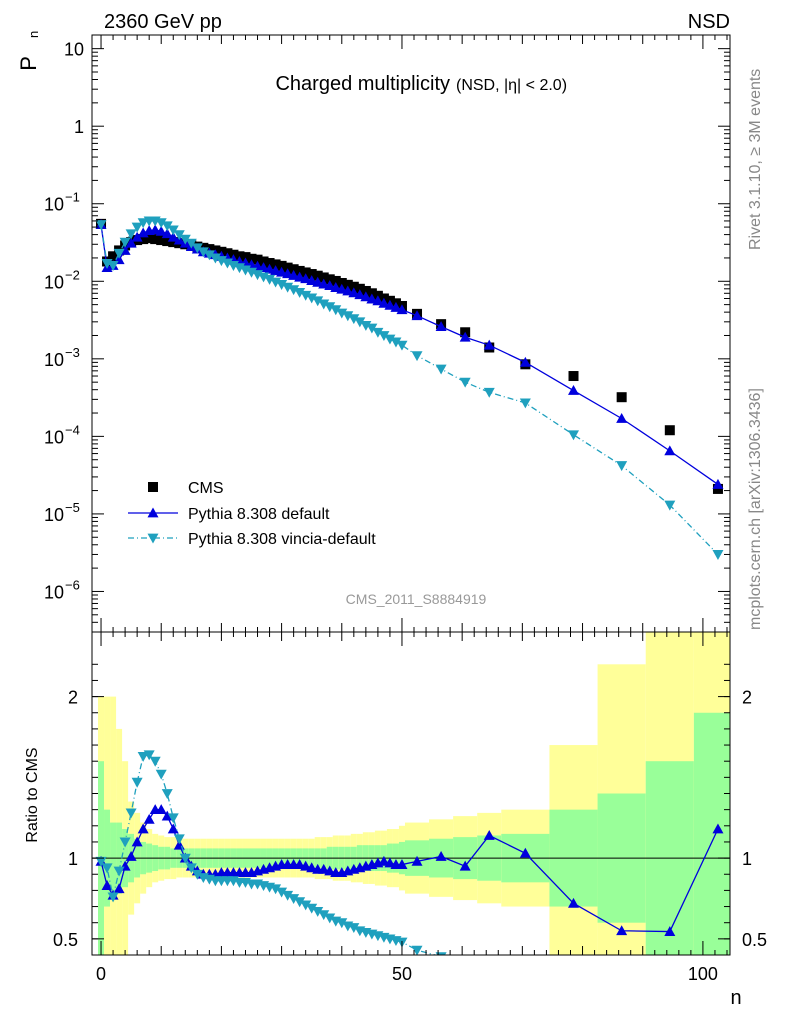  Describe the element at coordinates (259, 514) in the screenshot. I see `legend-label: Pythia 8.308 default` at that location.